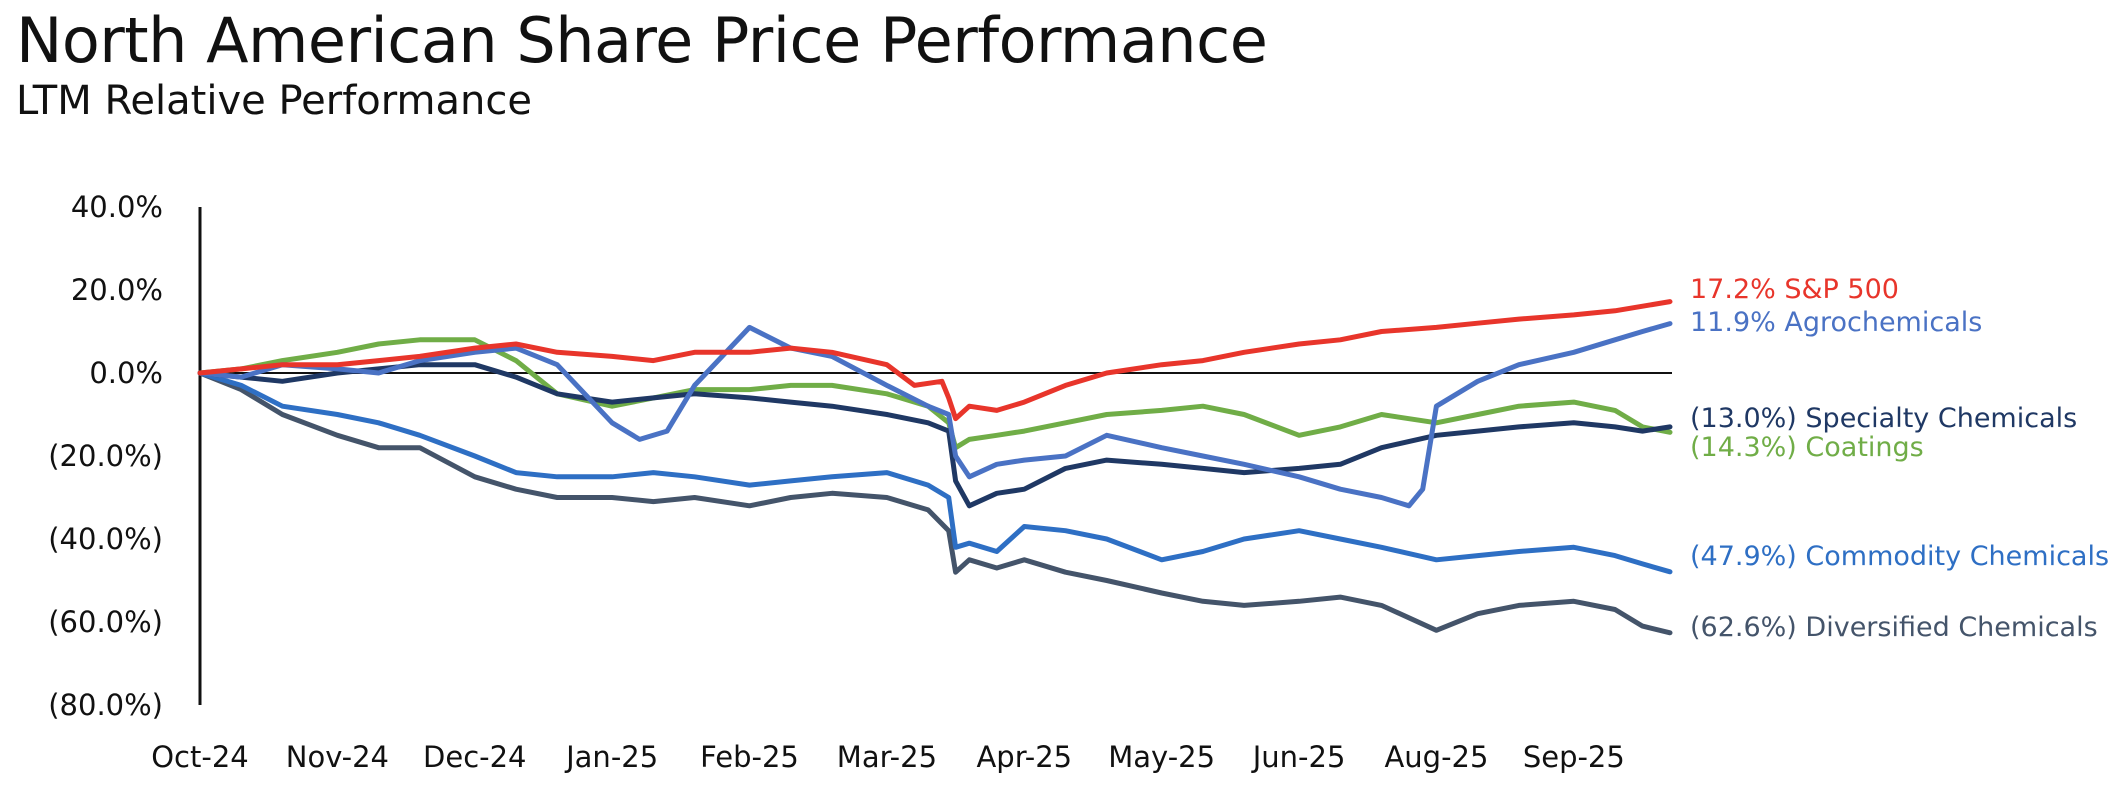 This screenshot has height=804, width=2120. I want to click on y-tick-label: 40.0%, so click(117, 207).